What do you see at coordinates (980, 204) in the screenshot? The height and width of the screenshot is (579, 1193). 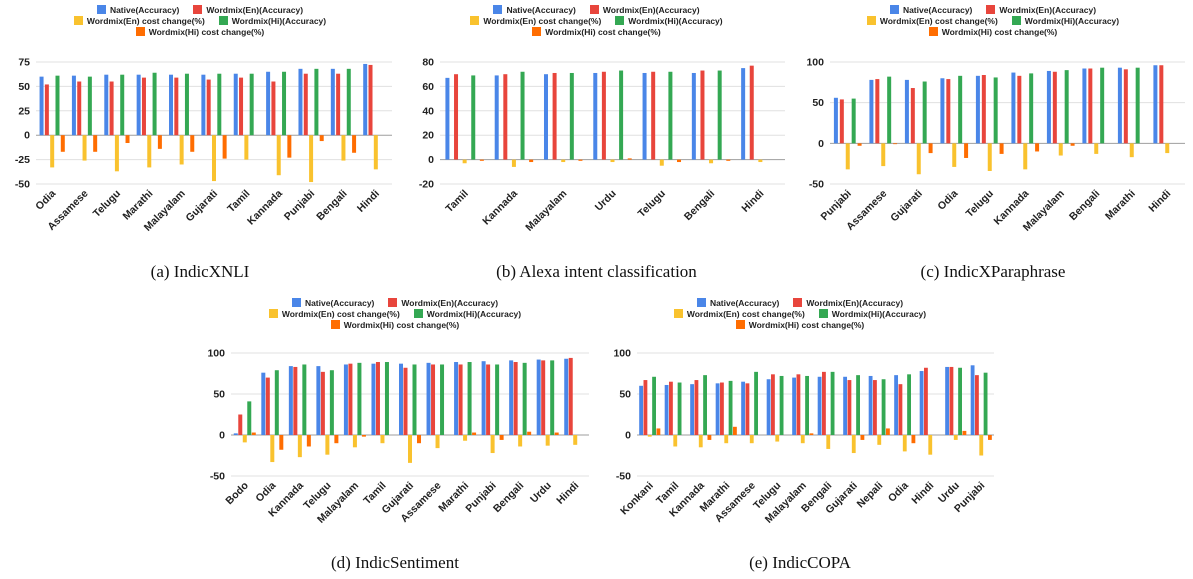 I see `x-tick-label: Telugu` at bounding box center [980, 204].